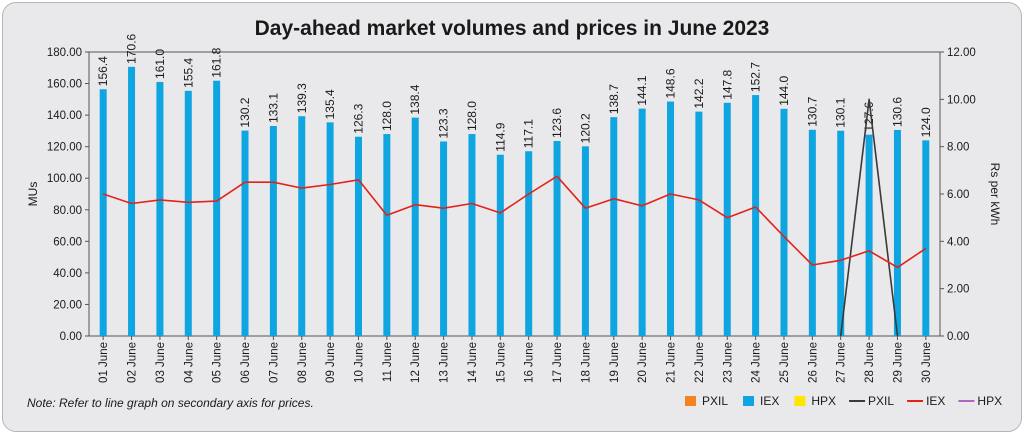  I want to click on legend-label-bar-hpx: HPX, so click(823, 401).